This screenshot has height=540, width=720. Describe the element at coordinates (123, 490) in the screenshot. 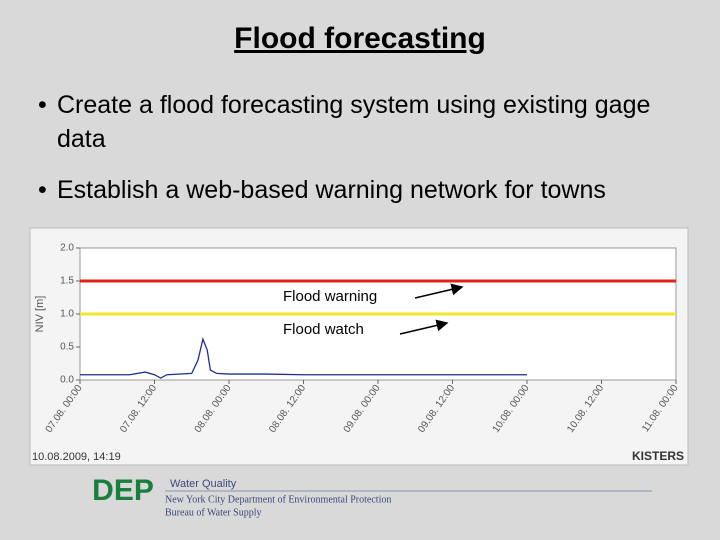

I see `logo: DEP` at that location.